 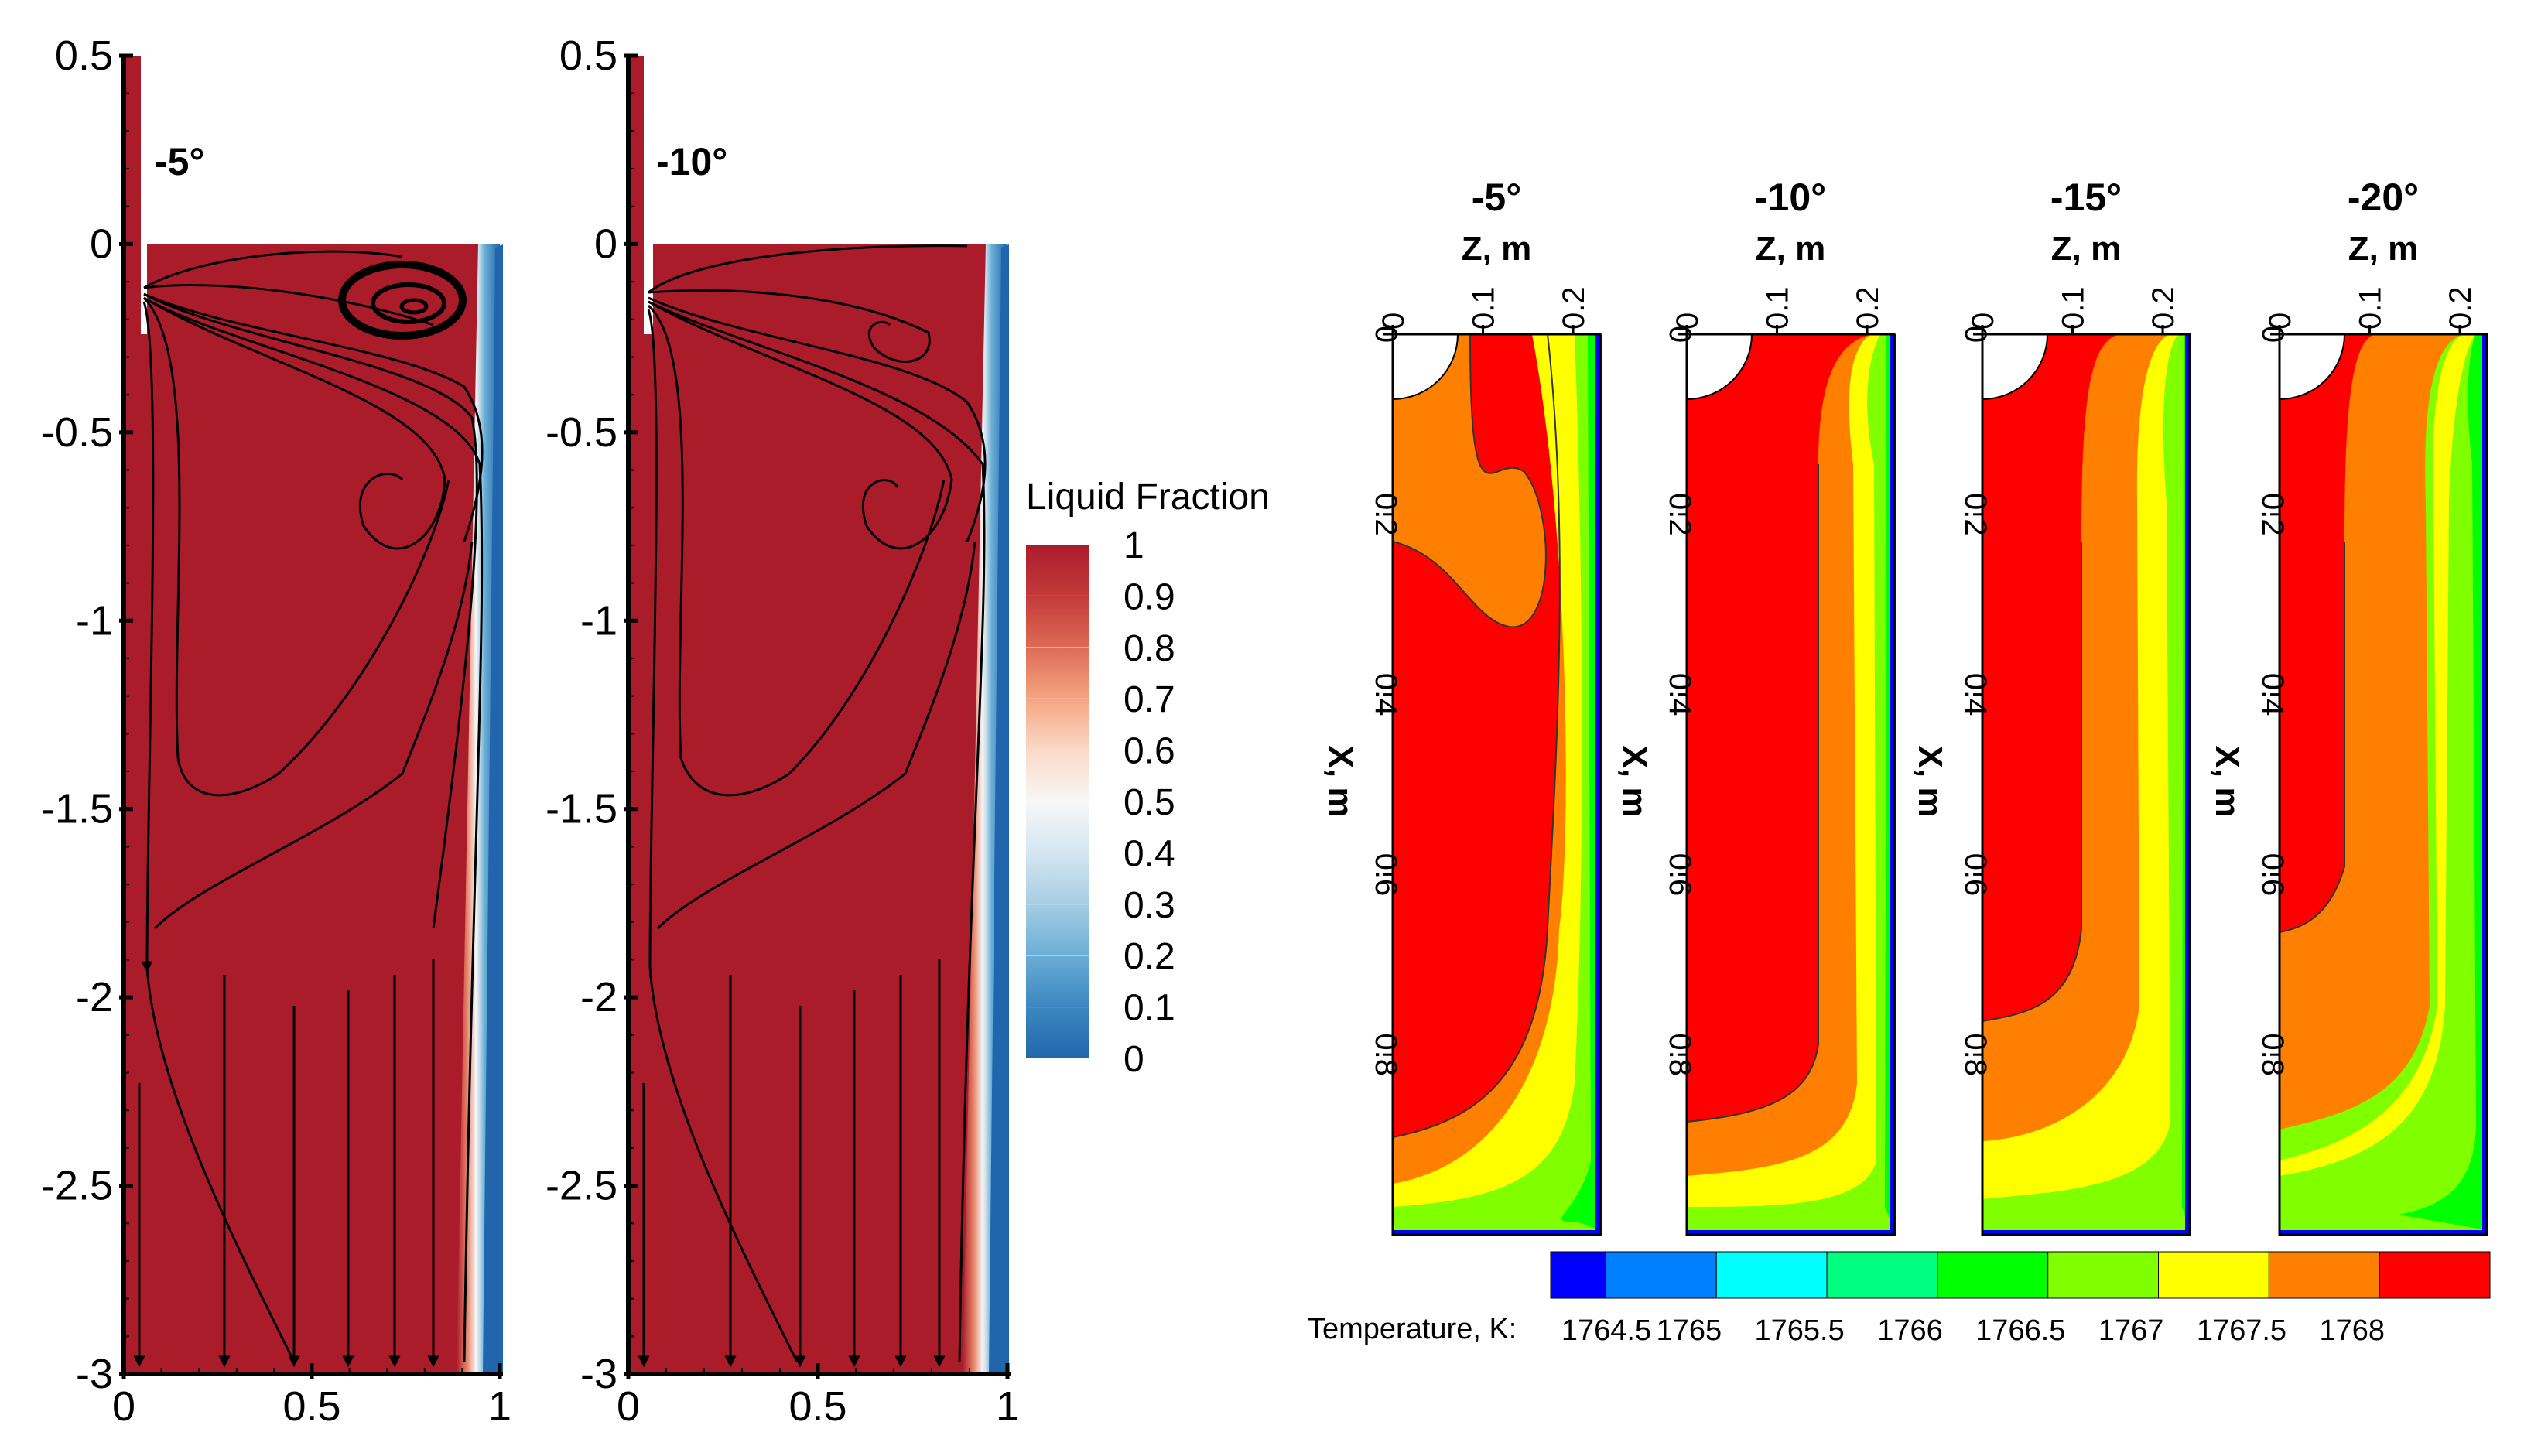 What do you see at coordinates (628, 1407) in the screenshot?
I see `liquid-xtick-label-2-0: 0` at bounding box center [628, 1407].